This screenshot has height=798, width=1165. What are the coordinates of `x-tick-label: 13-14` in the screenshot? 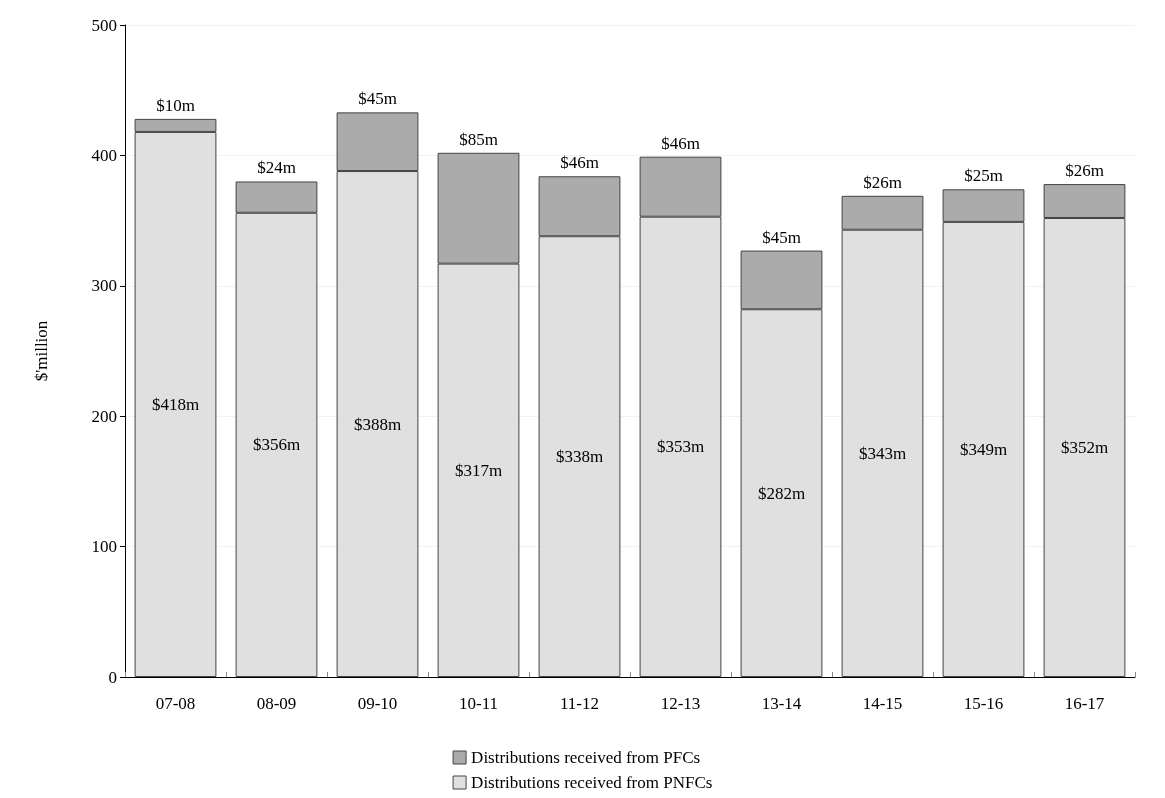 It's located at (781, 703).